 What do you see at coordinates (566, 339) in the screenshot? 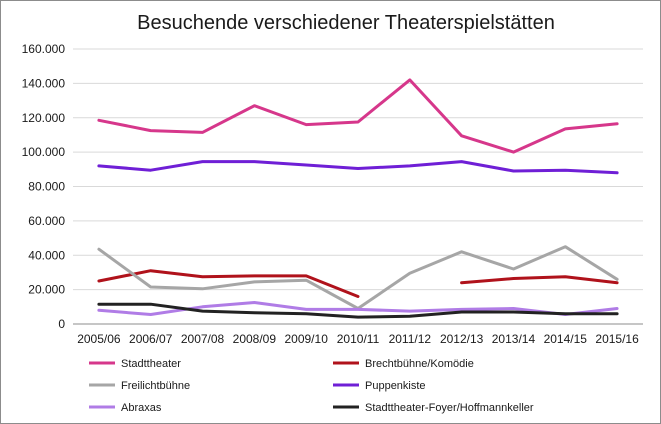
I see `x-tick-label: 2014/15` at bounding box center [566, 339].